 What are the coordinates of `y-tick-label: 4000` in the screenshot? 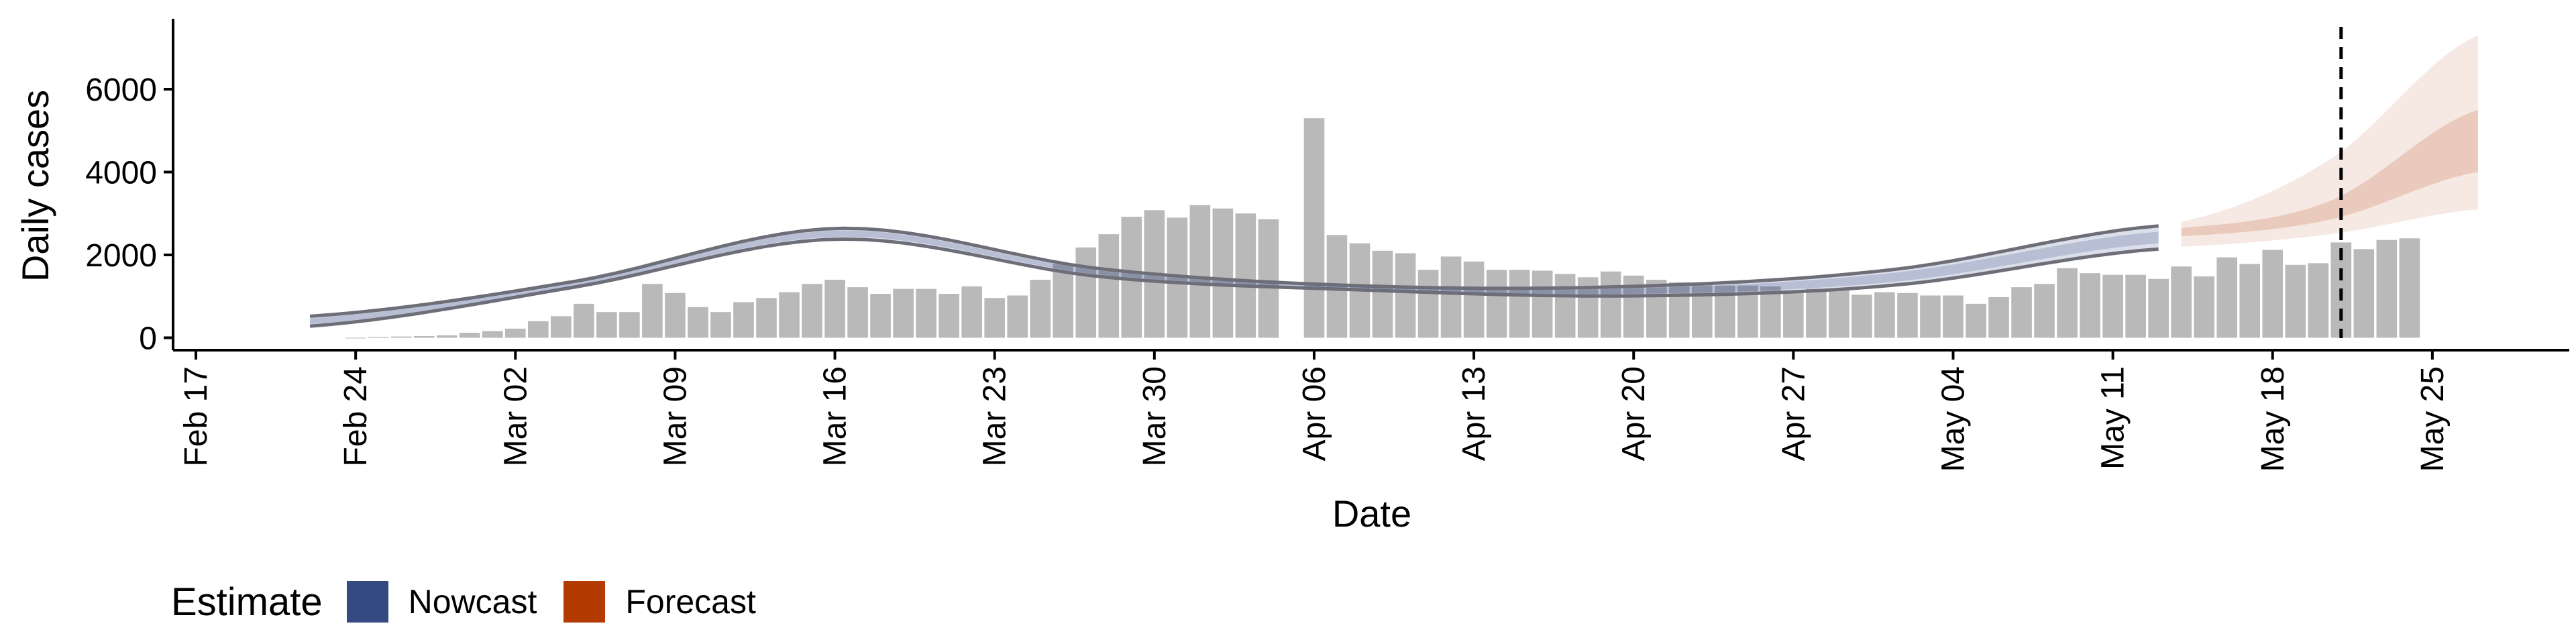 It's located at (121, 173).